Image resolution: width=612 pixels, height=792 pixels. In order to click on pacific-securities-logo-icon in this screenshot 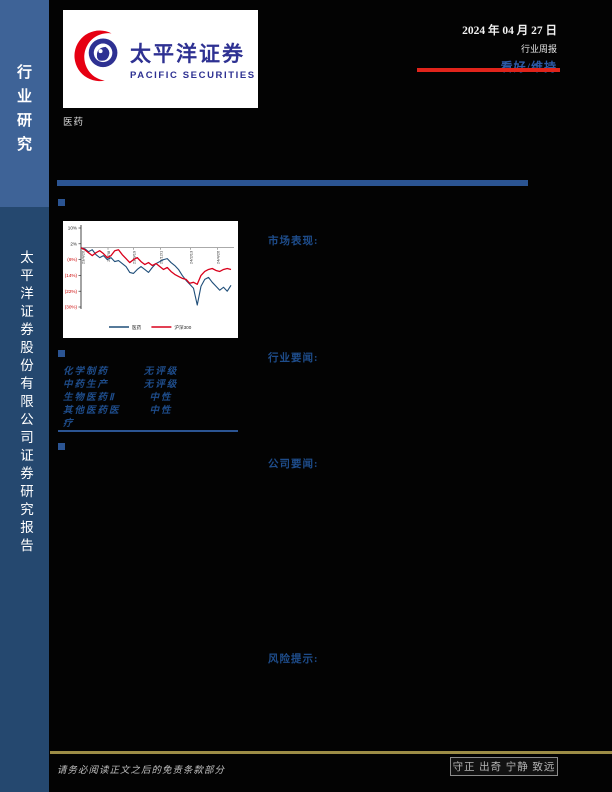, I will do `click(98, 59)`.